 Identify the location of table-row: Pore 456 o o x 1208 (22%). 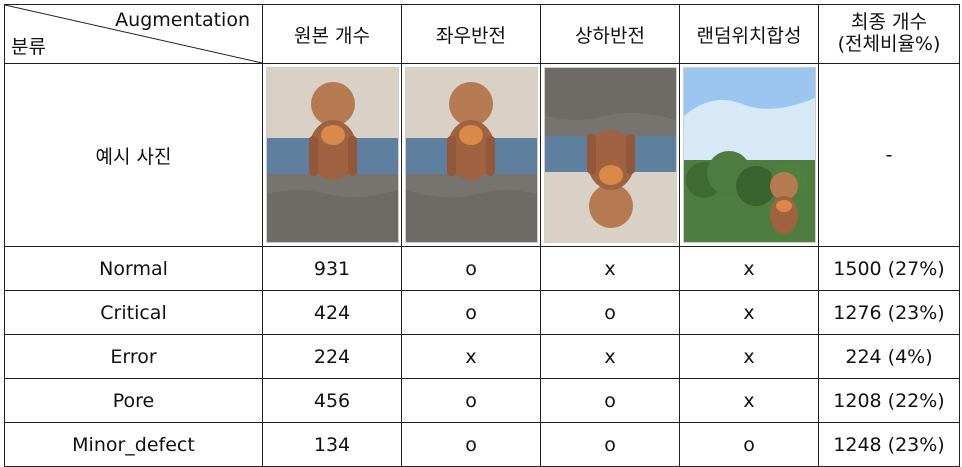
(482, 400).